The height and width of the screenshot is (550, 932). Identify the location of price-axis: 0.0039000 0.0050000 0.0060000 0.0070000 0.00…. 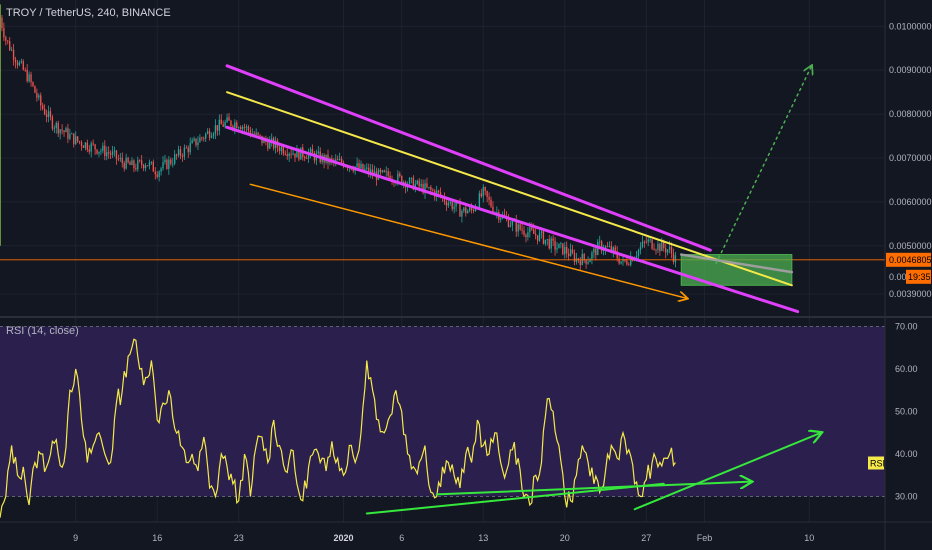
(908, 275).